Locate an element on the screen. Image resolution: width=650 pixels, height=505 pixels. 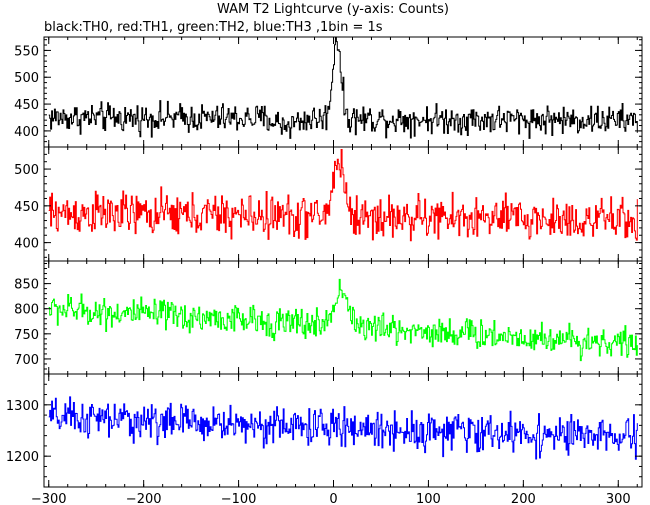
x-axis: −300 −200 −100 0 100 200 300 is located at coordinates (331, 498).